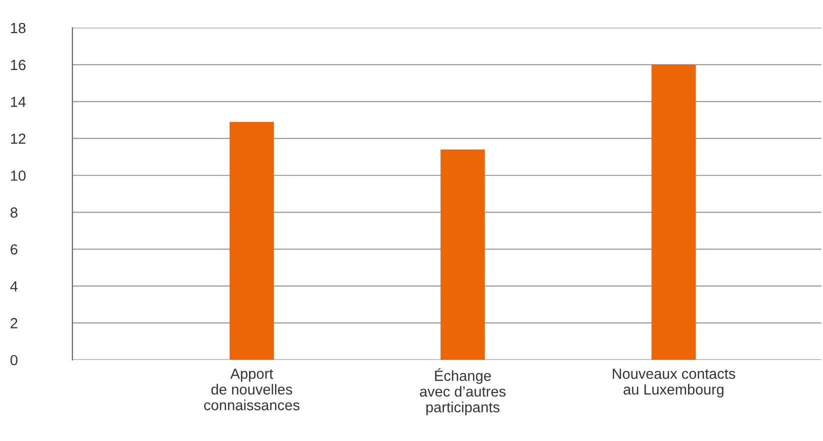 This screenshot has width=823, height=441. What do you see at coordinates (18, 28) in the screenshot?
I see `y-tick-label: 18` at bounding box center [18, 28].